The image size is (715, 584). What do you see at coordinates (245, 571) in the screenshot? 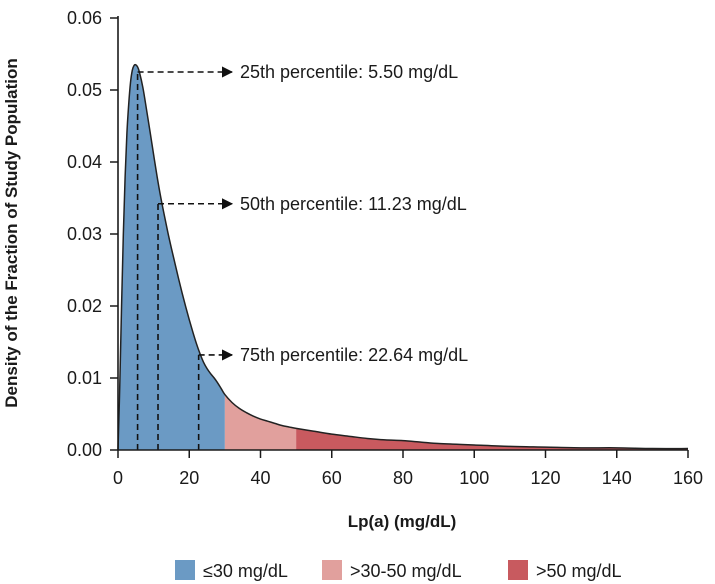
I see `legend-label-1: ≤30 mg/dL` at bounding box center [245, 571].